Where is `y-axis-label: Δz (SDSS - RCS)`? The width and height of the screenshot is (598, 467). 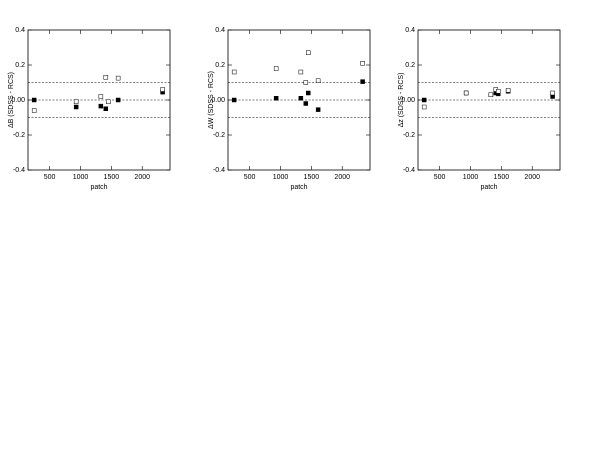
y-axis-label: Δz (SDSS - RCS) is located at coordinates (401, 100).